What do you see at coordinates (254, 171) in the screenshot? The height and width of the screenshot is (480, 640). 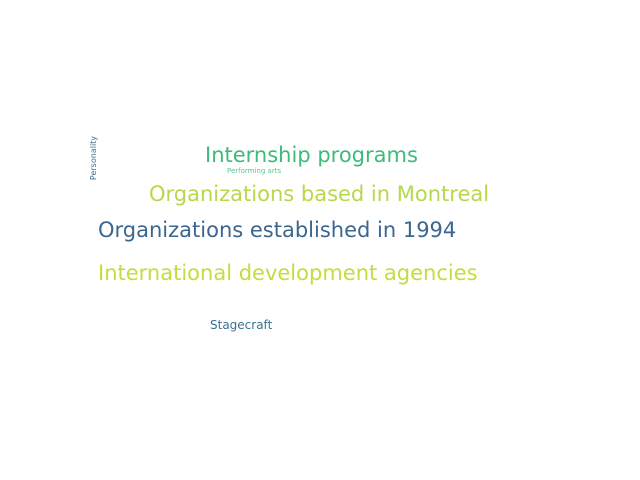 I see `word-performing-arts: Performing arts` at bounding box center [254, 171].